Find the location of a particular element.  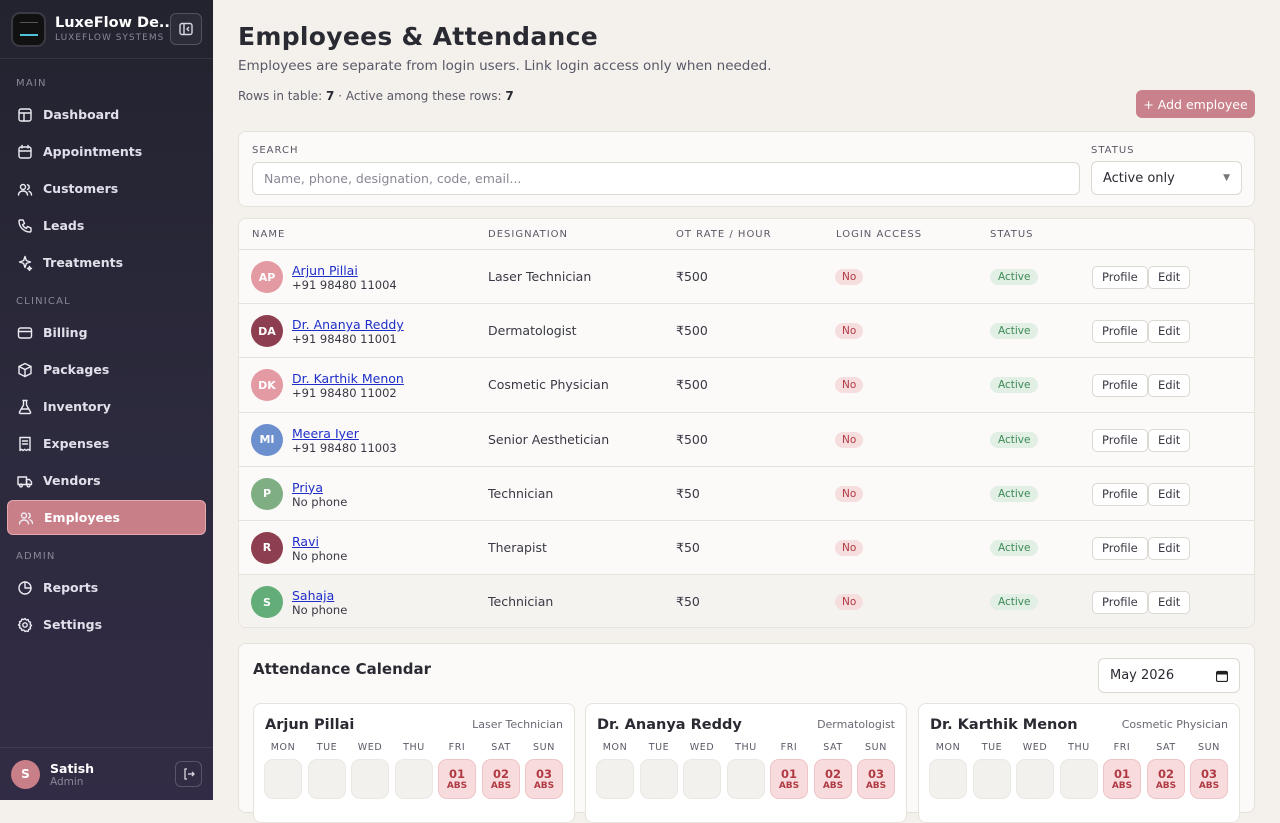

month-picker: May 2026 is located at coordinates (1169, 675).